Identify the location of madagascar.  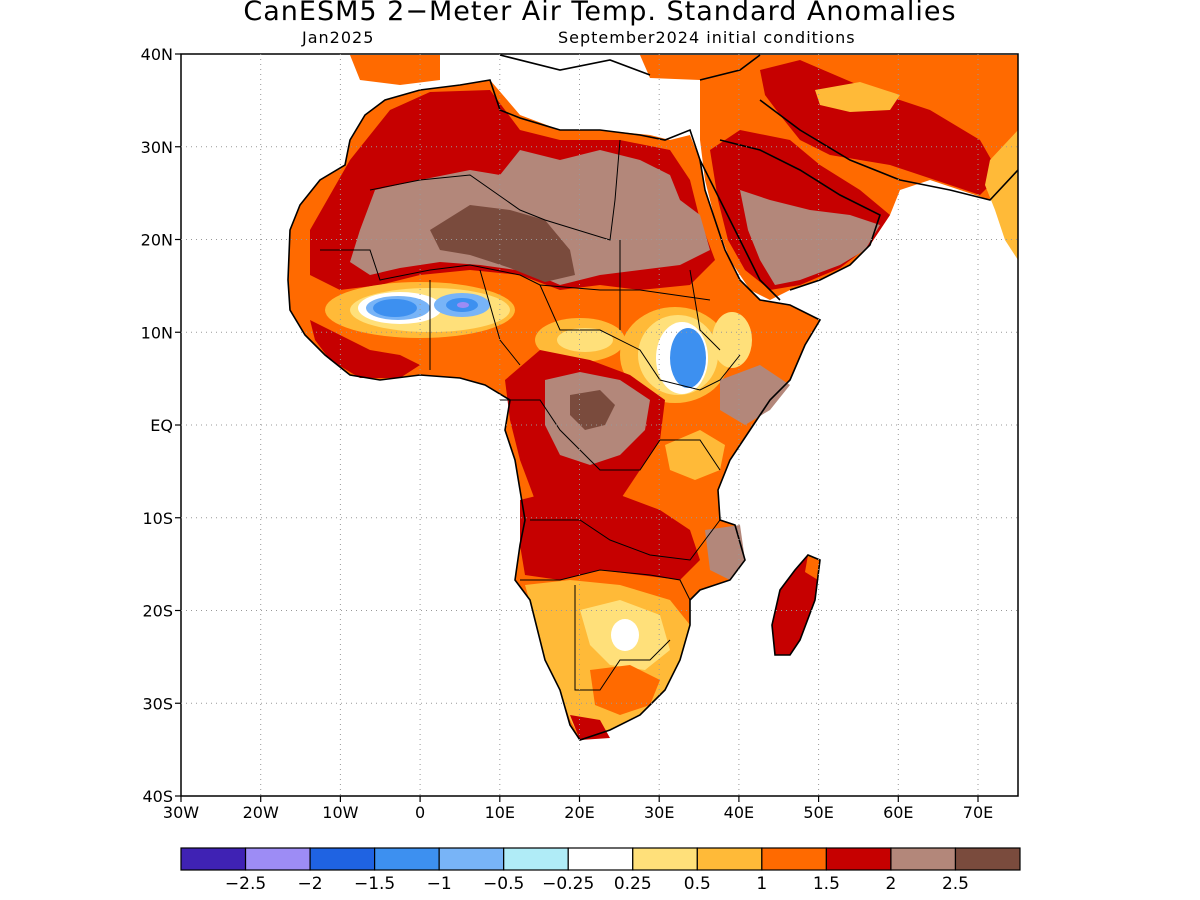
(796, 605).